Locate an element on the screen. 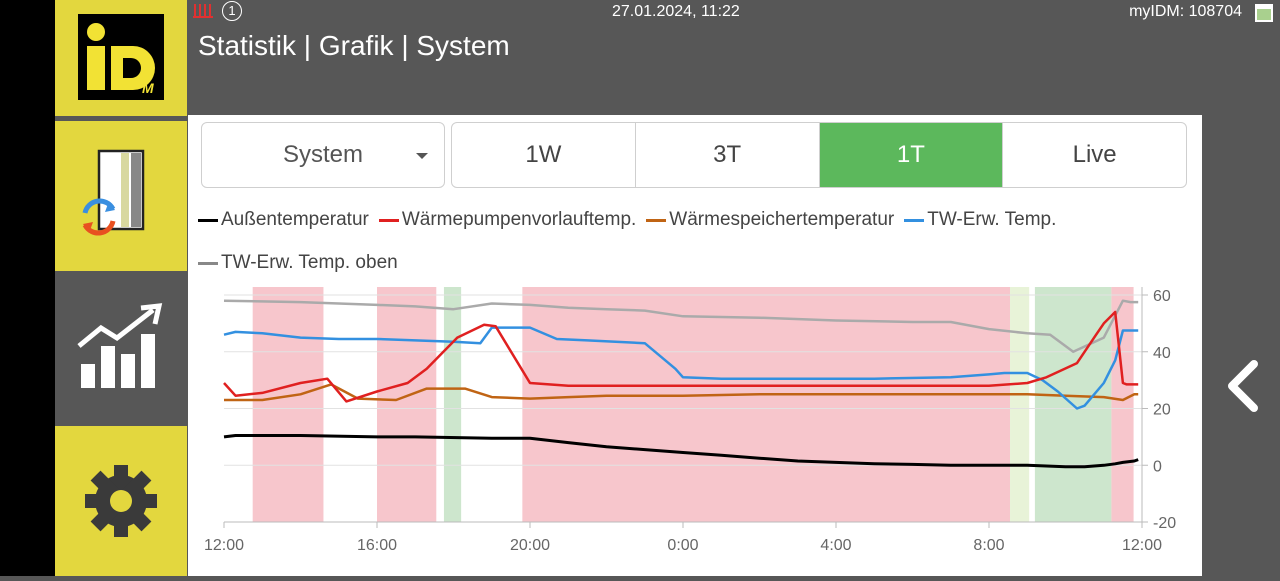 This screenshot has height=581, width=1280. heatpump-exchange-icon is located at coordinates (113, 192).